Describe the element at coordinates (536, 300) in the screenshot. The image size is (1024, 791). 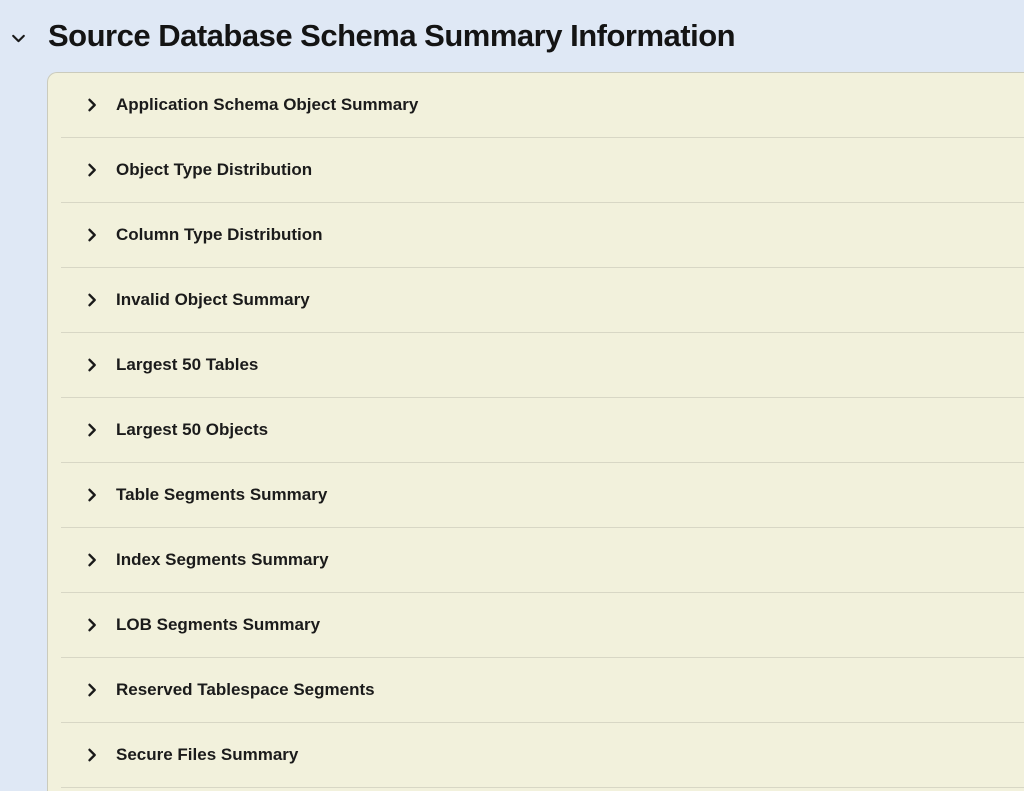
I see `accordion-section: Invalid Object Summary` at that location.